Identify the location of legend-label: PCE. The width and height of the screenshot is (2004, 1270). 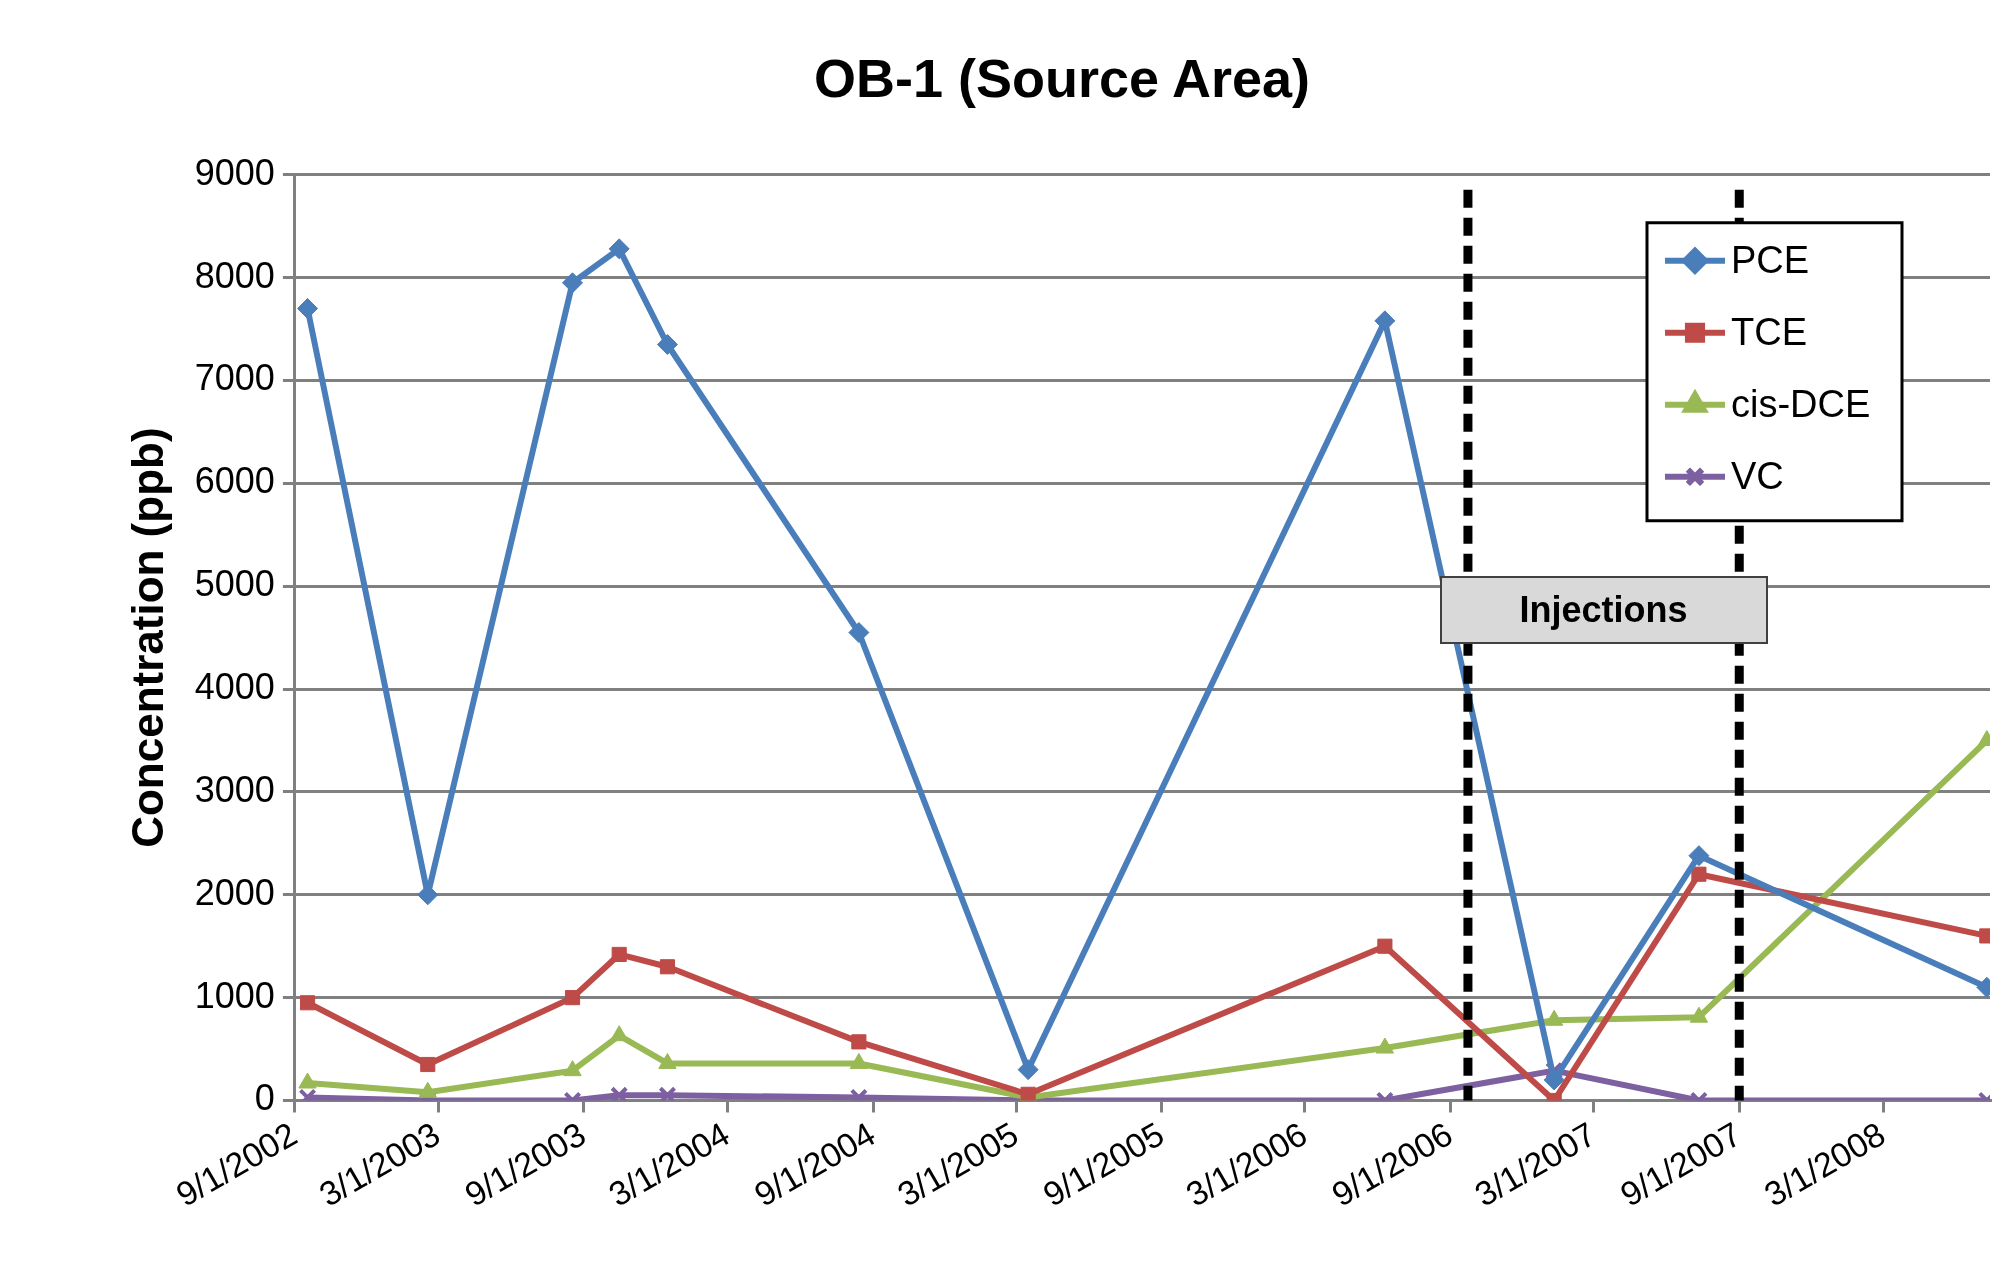
(1770, 260).